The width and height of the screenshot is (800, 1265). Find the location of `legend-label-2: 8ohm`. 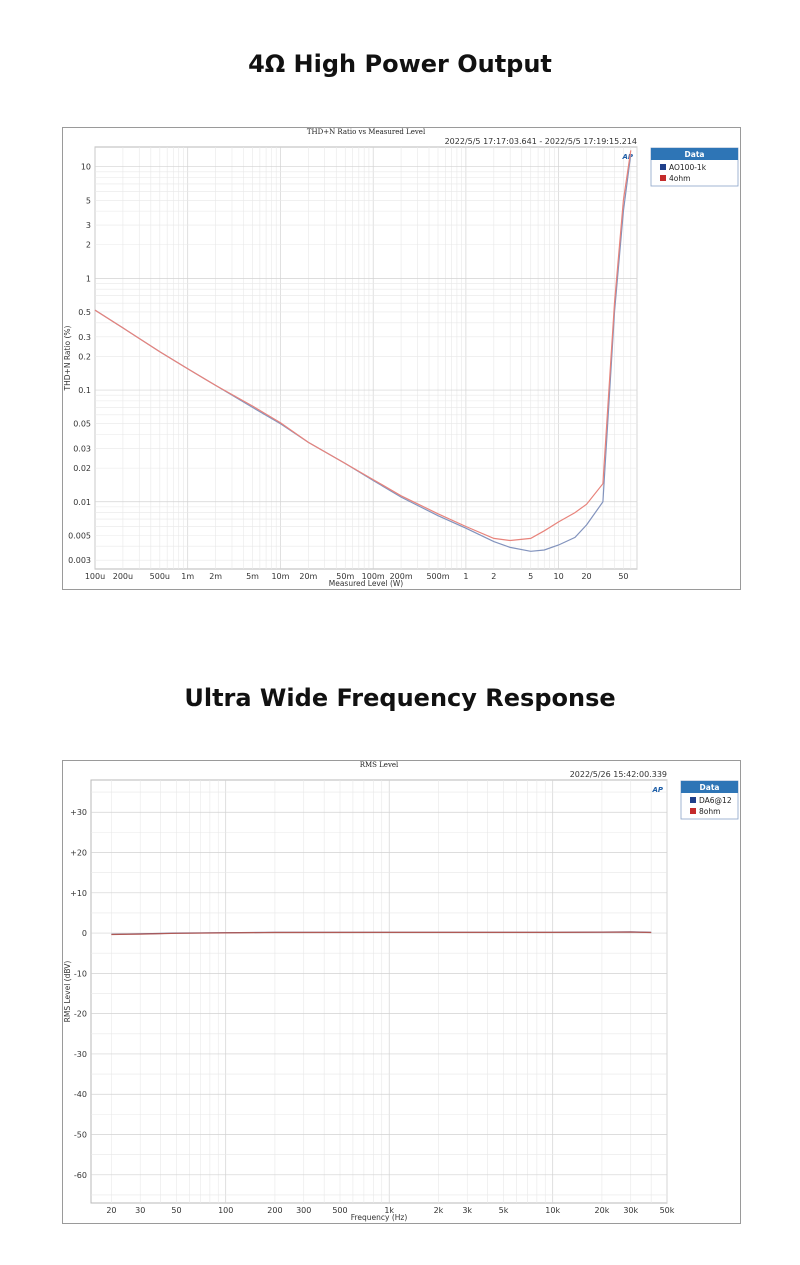

legend-label-2: 8ohm is located at coordinates (709, 811).